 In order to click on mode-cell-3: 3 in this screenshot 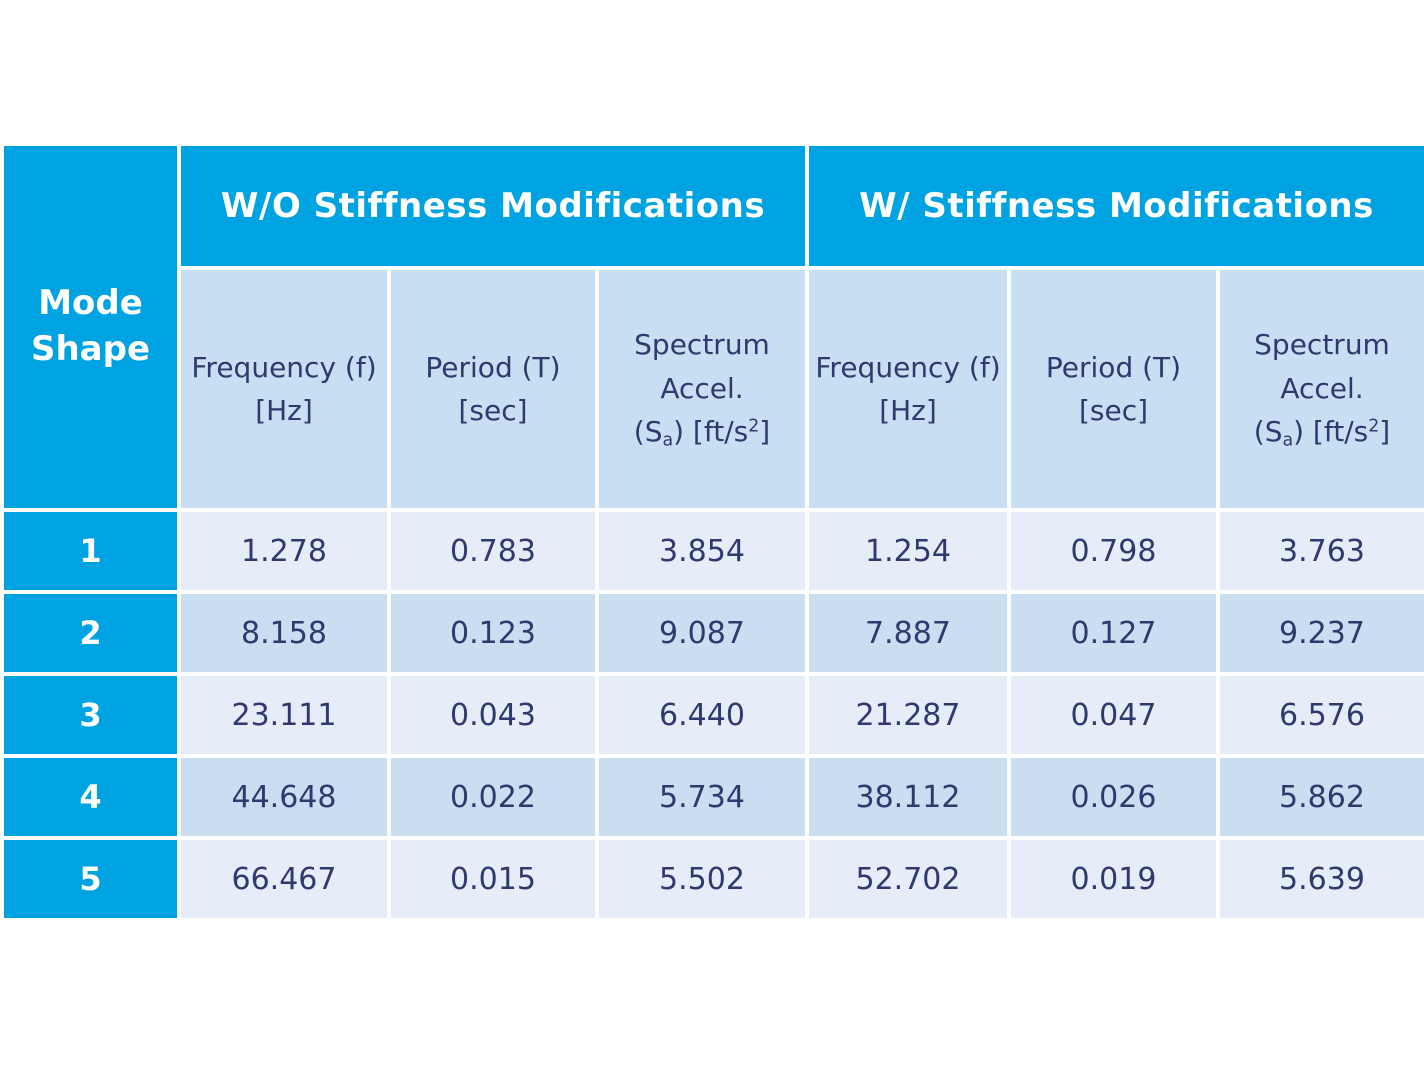, I will do `click(90, 715)`.